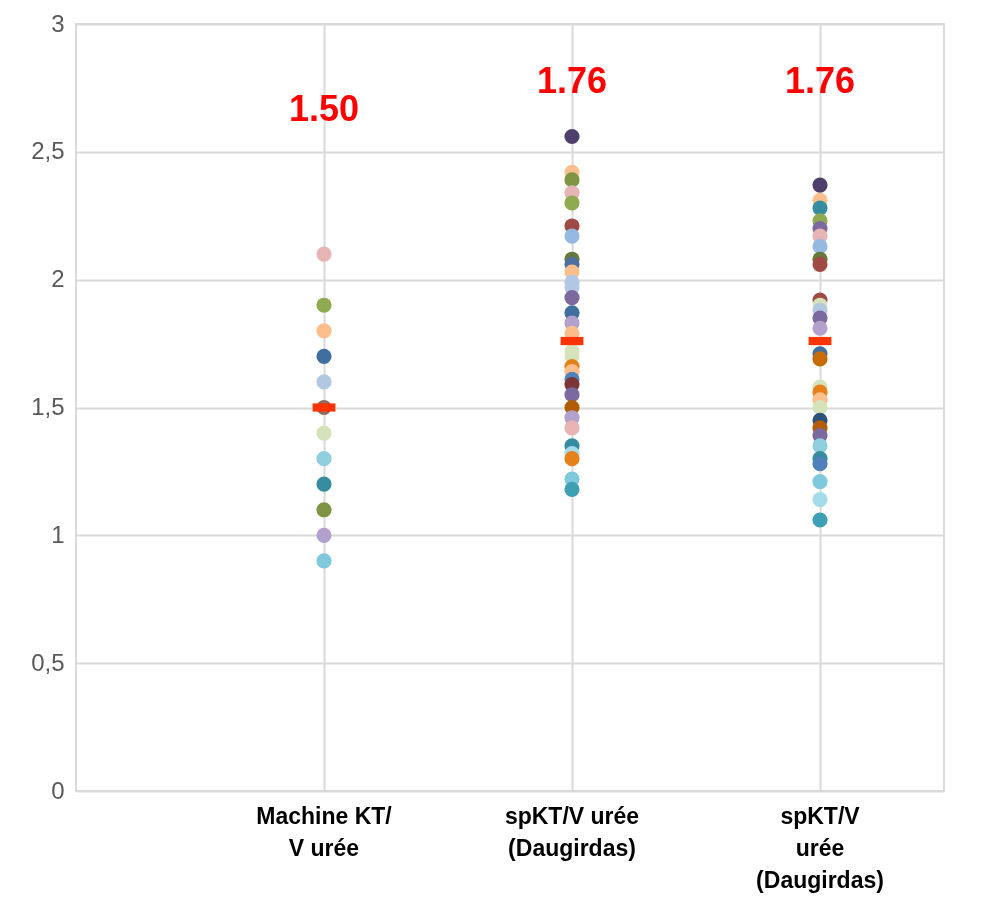  Describe the element at coordinates (324, 831) in the screenshot. I see `x-tick-label: Machine KT/ V urée` at that location.